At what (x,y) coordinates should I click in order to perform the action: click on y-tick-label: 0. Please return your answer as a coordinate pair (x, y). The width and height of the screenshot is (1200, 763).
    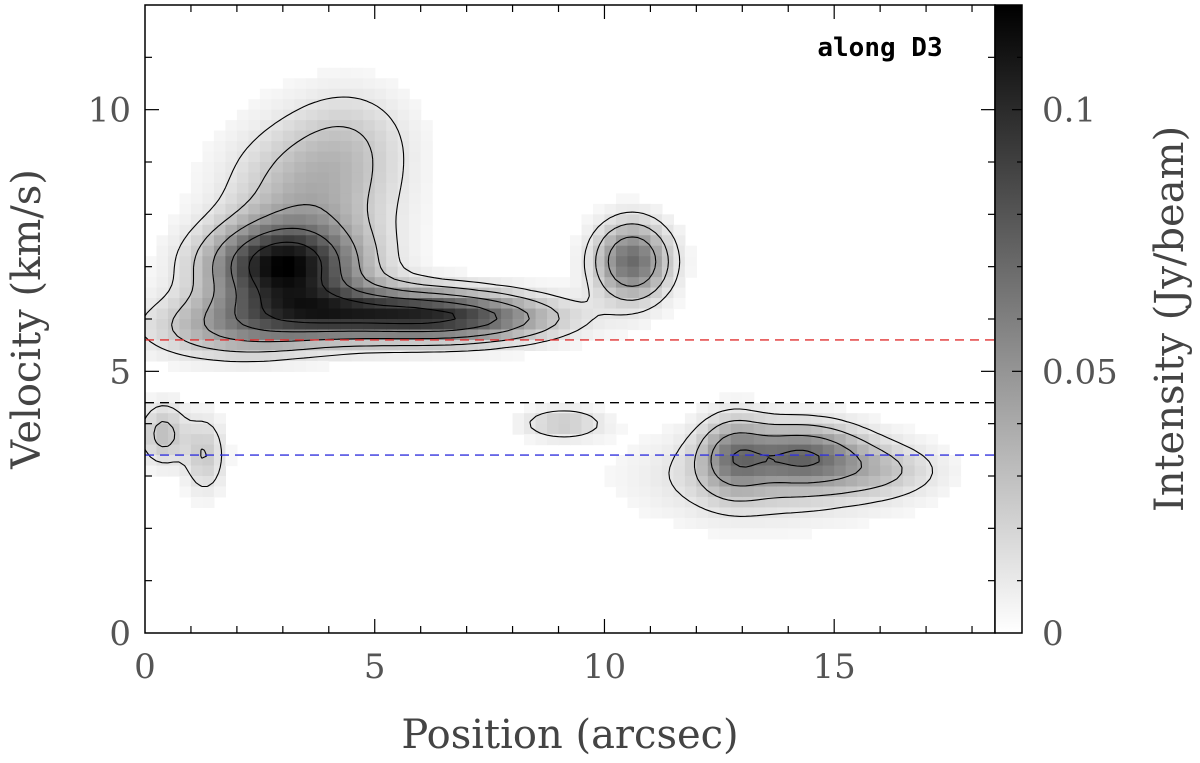
    Looking at the image, I should click on (120, 634).